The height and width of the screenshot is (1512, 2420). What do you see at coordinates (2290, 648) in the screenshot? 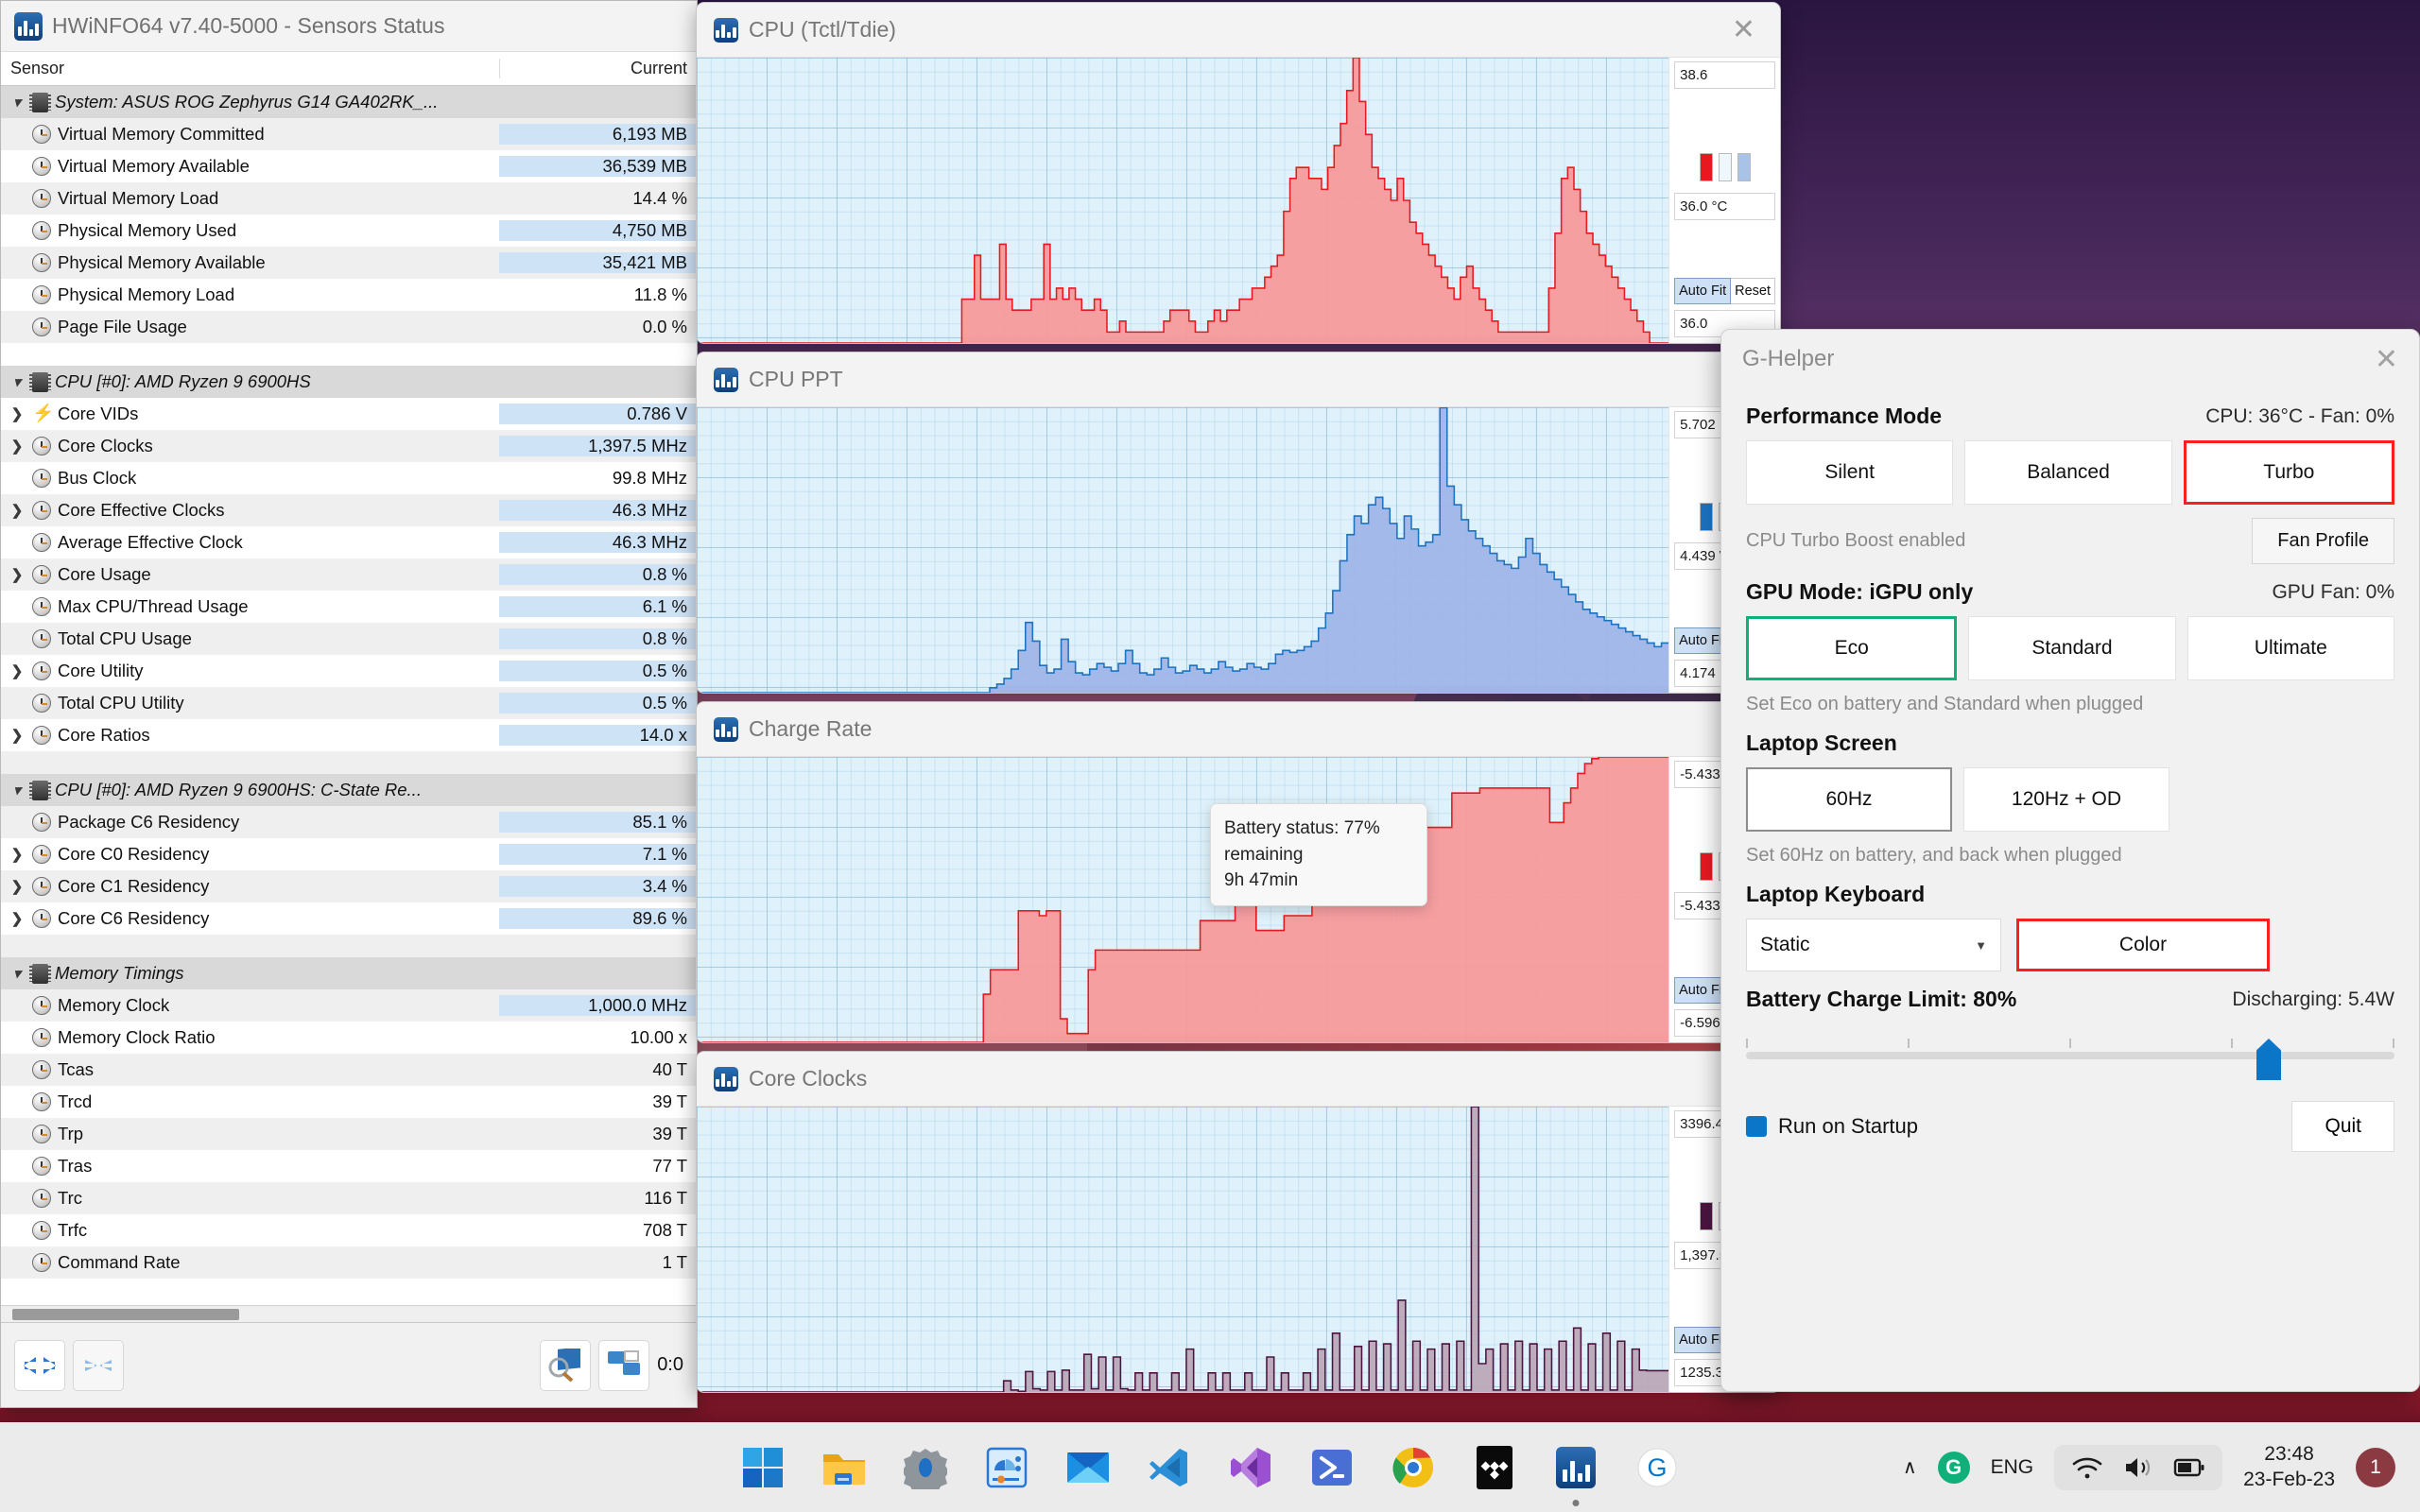
I see `gpu-mode-ultimate: Ultimate` at bounding box center [2290, 648].